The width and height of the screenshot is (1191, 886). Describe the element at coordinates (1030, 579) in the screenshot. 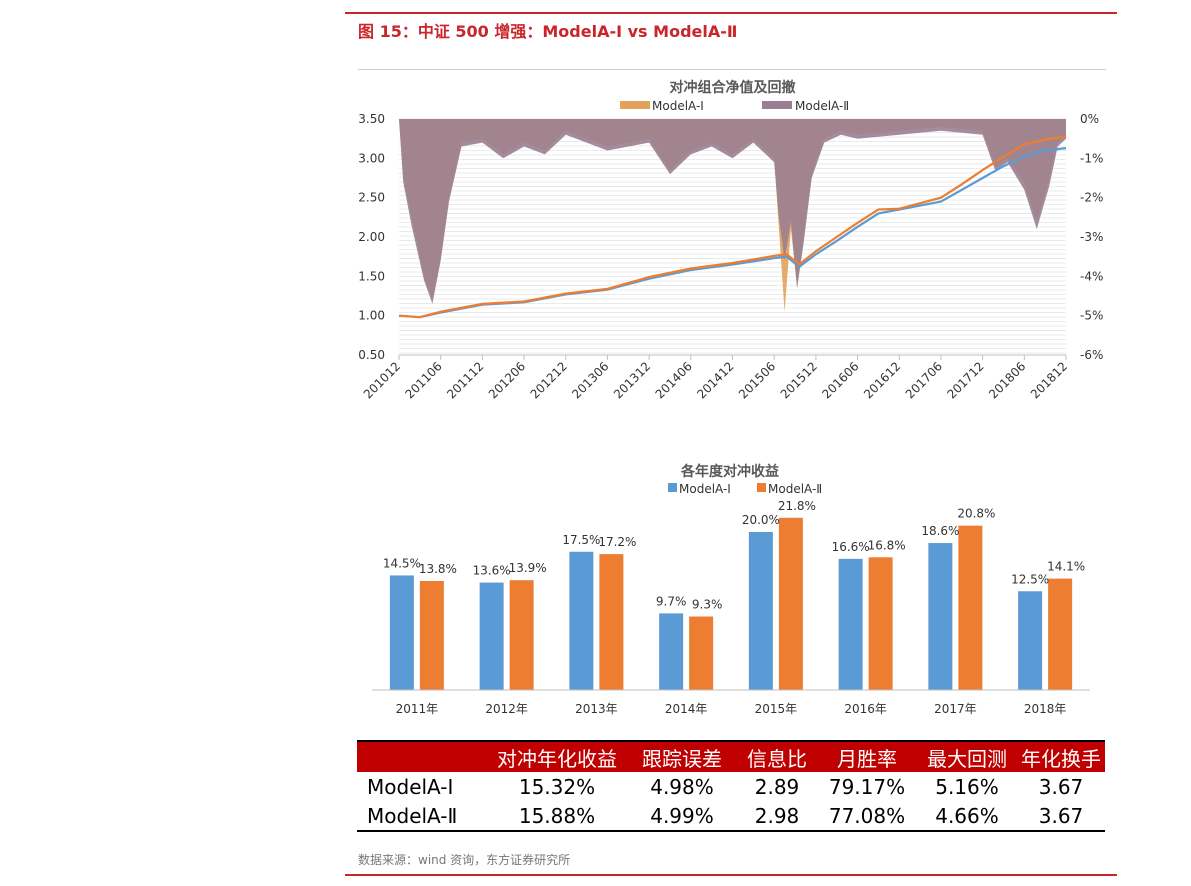

I see `data-label-model1: 12.5%` at that location.